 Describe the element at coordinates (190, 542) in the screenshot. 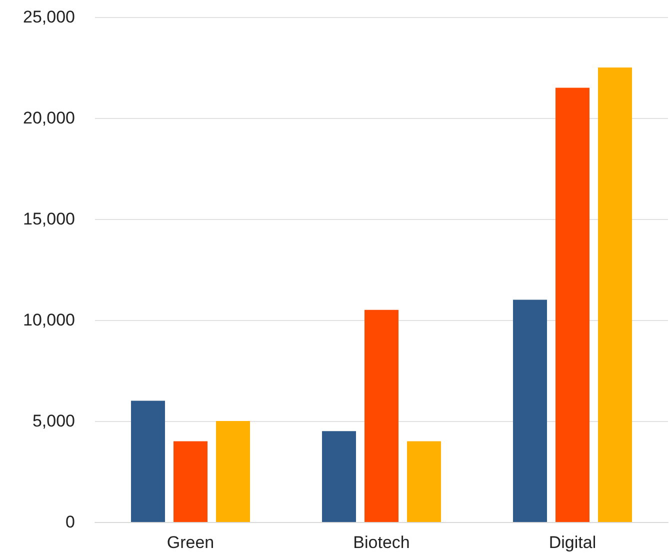

I see `x-tick-label: Green` at that location.